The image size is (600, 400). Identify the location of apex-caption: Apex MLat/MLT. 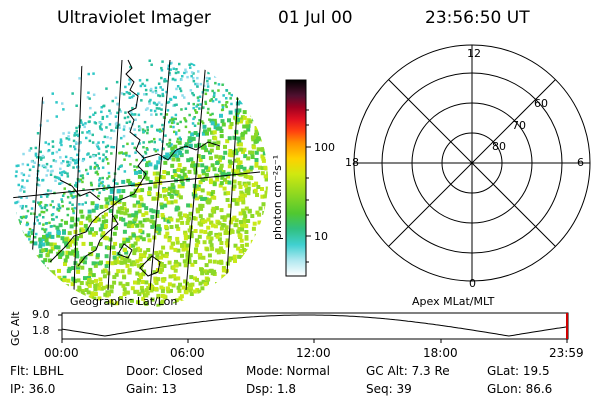
(453, 301).